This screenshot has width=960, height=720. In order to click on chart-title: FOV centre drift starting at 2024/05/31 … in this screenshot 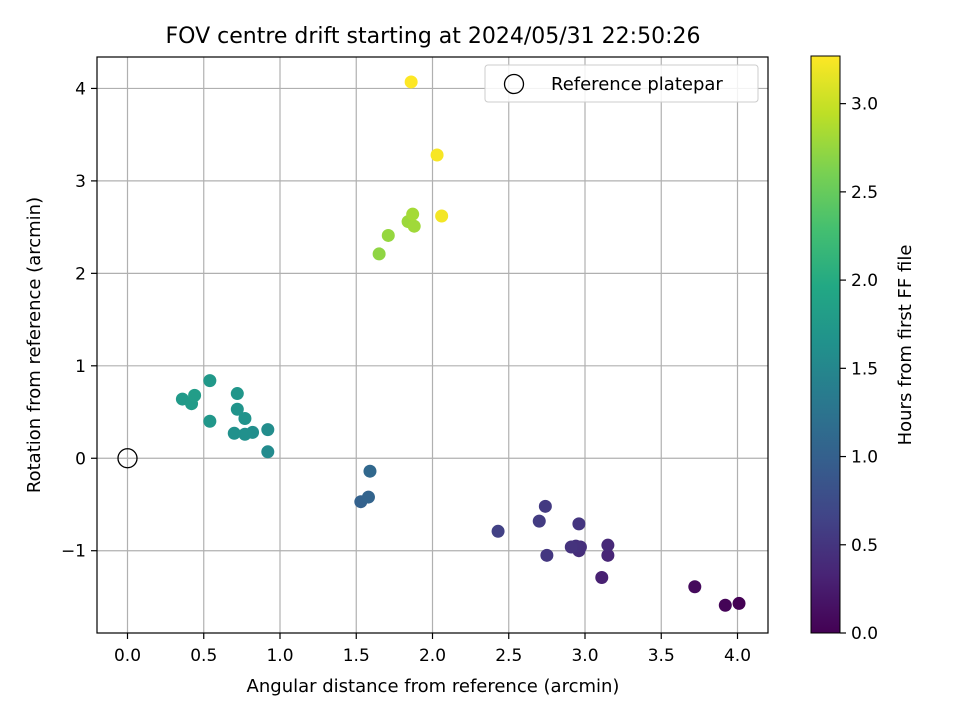, I will do `click(433, 36)`.